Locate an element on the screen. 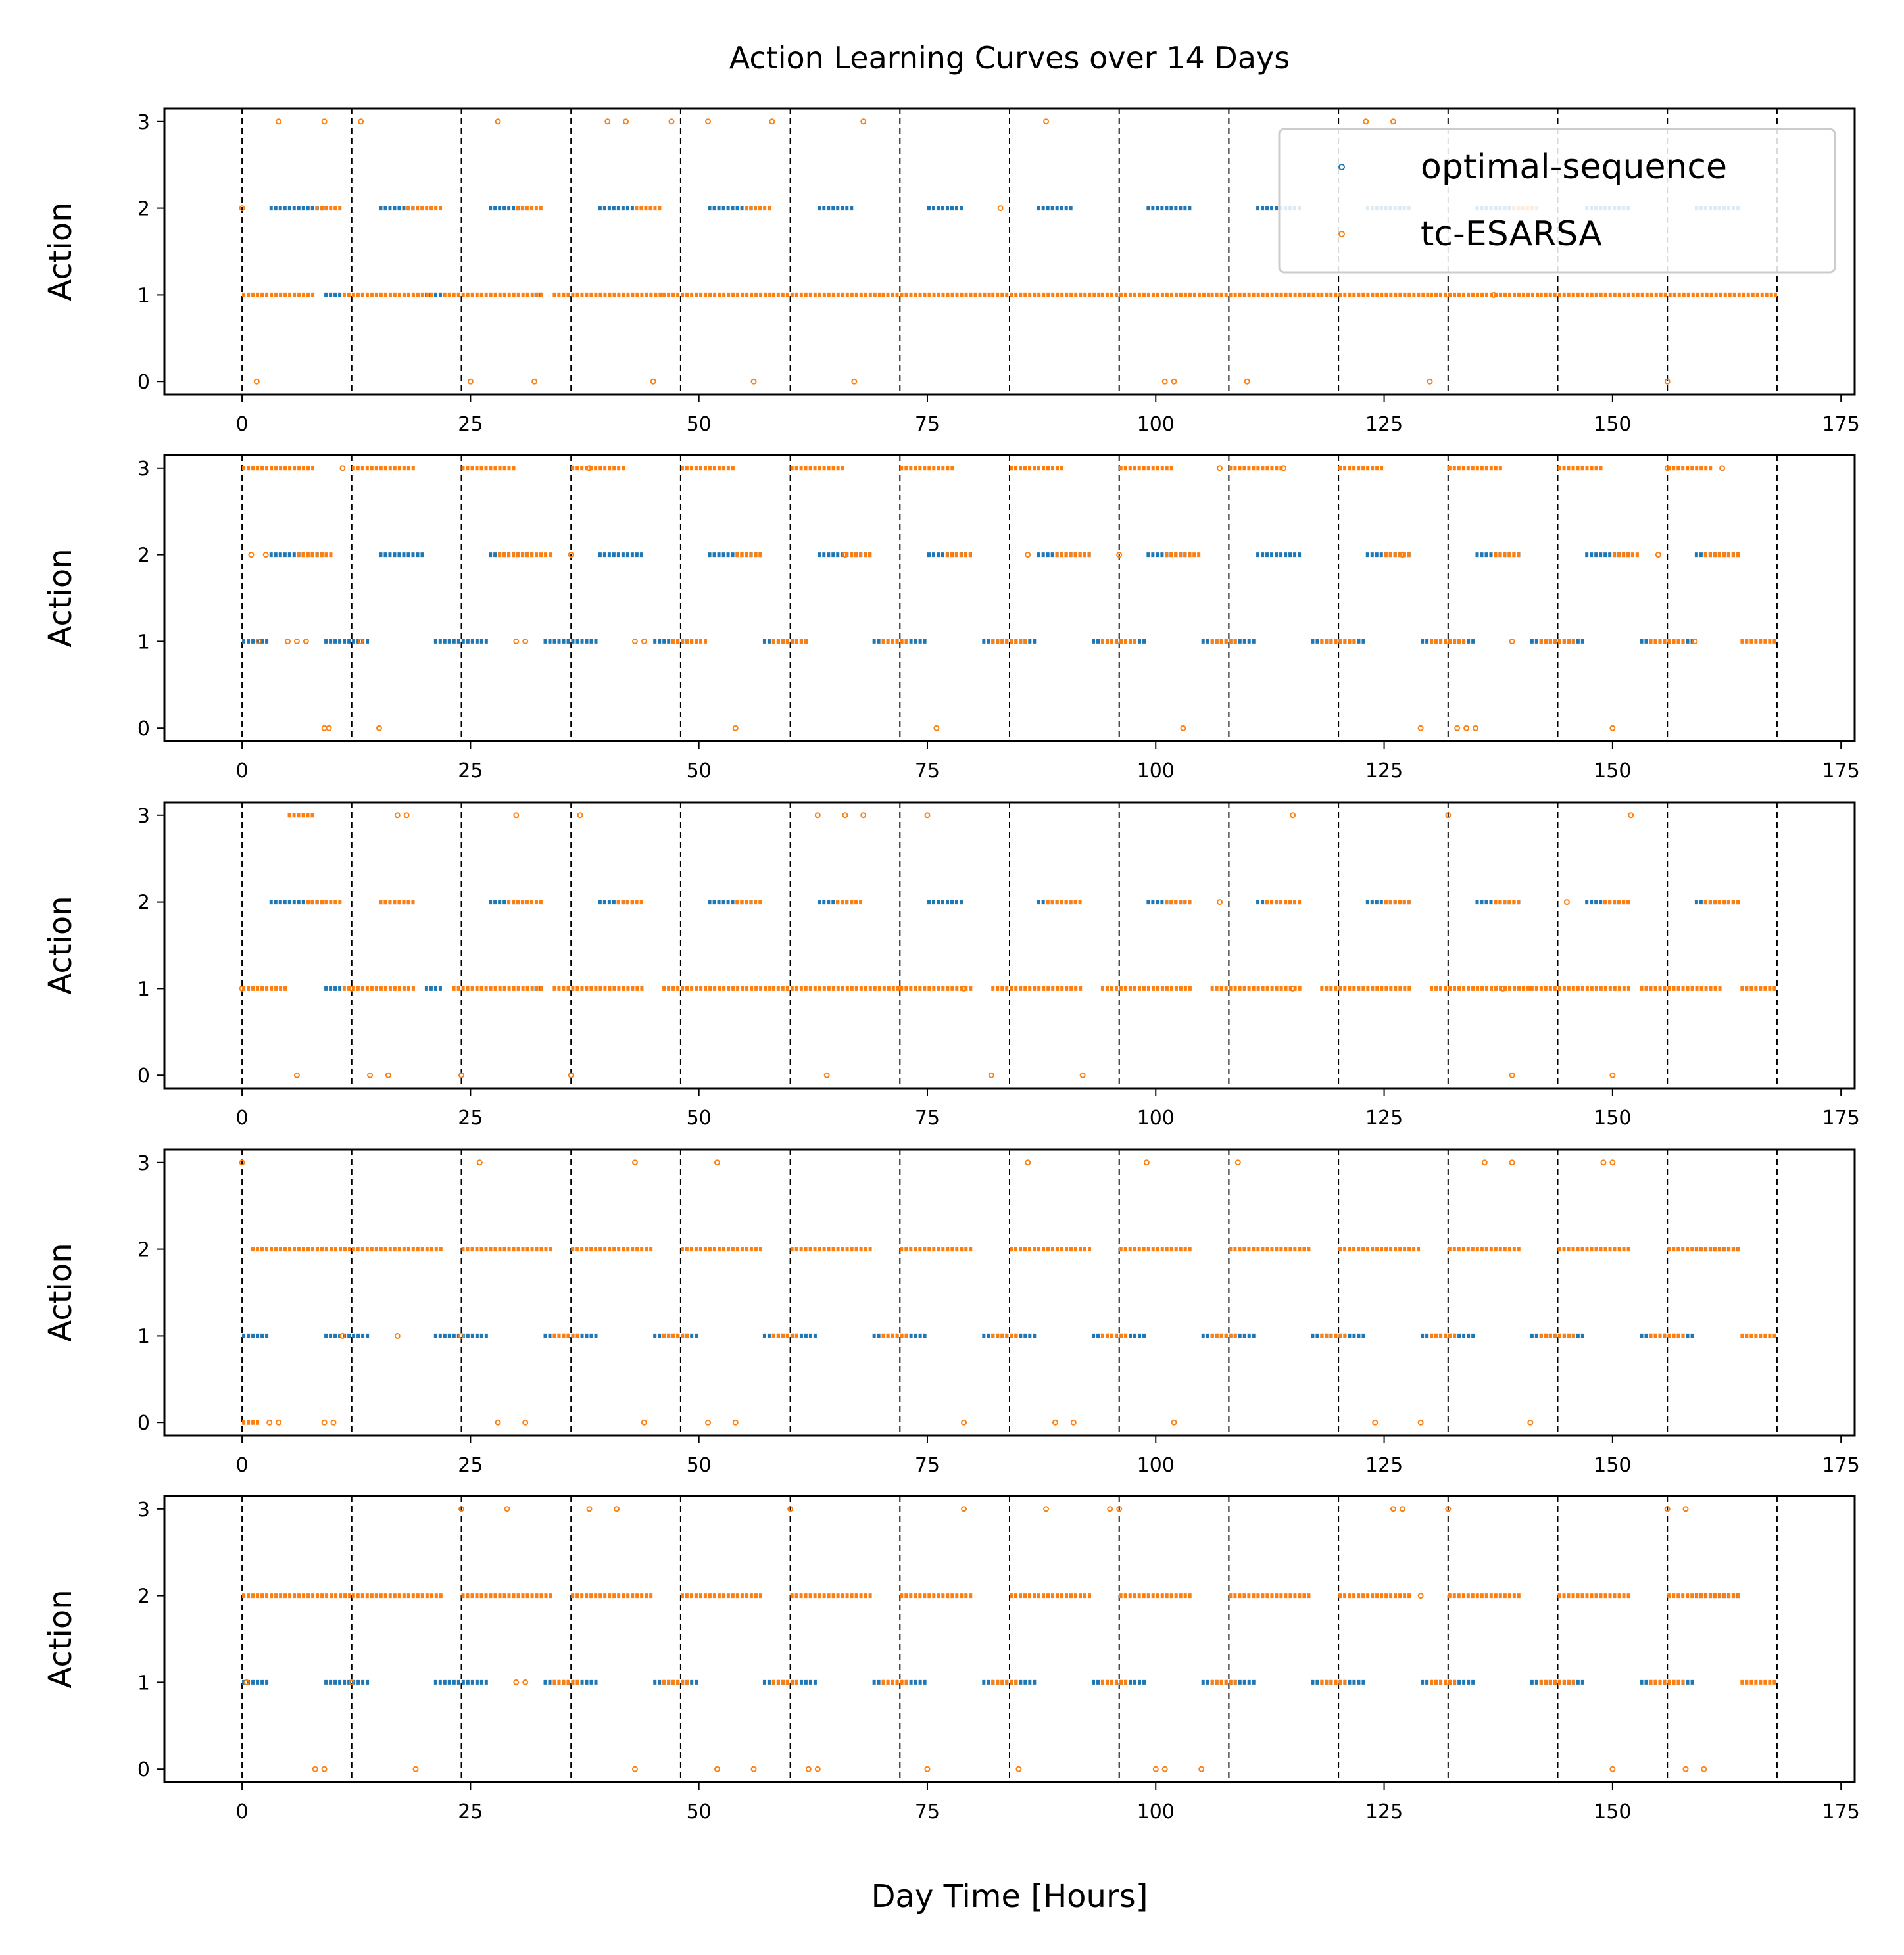 This screenshot has height=1955, width=1904. legend-box is located at coordinates (1557, 201).